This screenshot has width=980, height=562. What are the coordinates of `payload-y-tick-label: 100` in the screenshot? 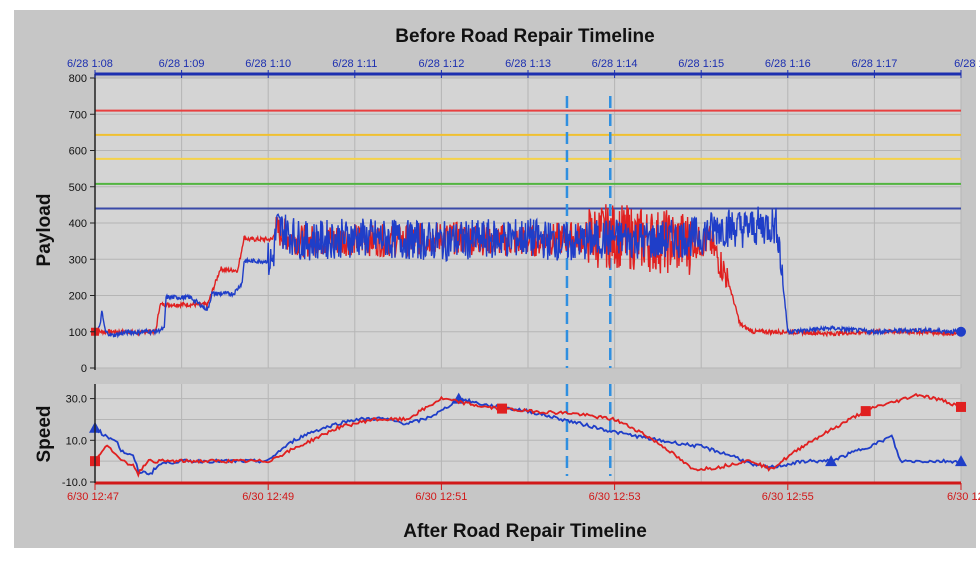 It's located at (78, 333).